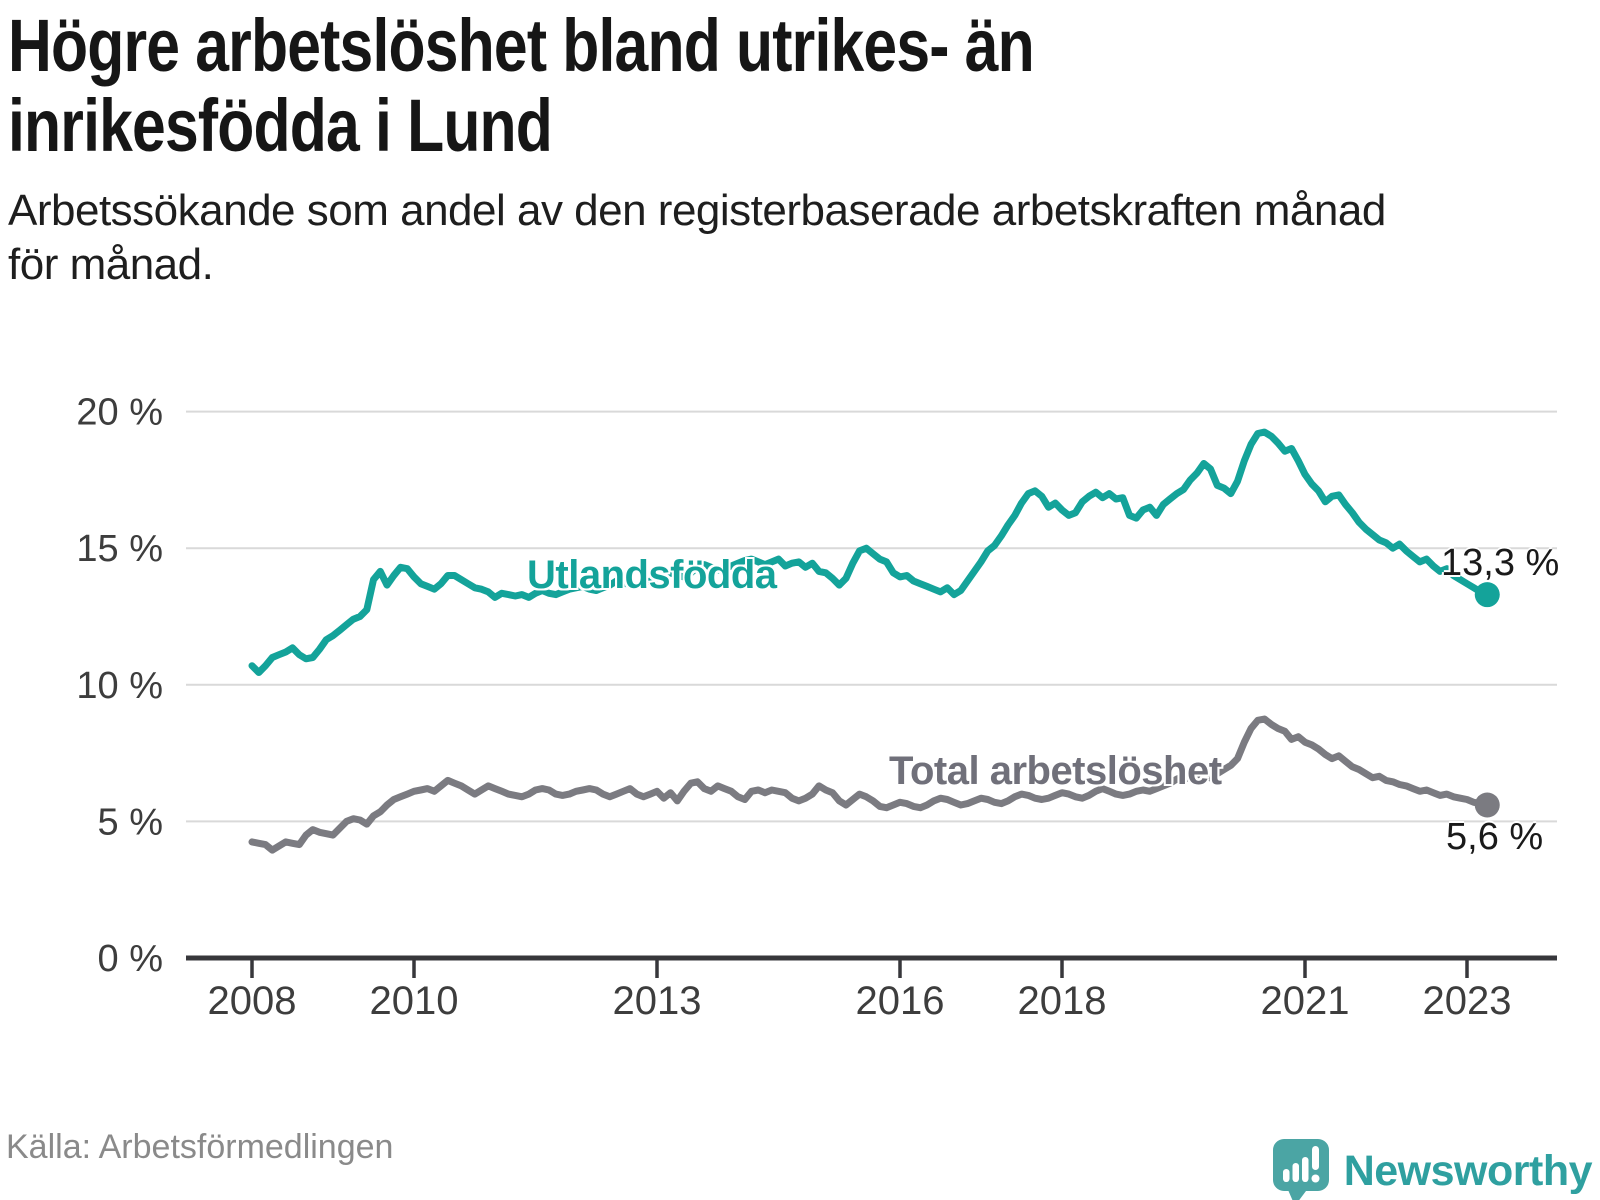 The height and width of the screenshot is (1200, 1600). I want to click on y-tick-label: 5 %, so click(130, 822).